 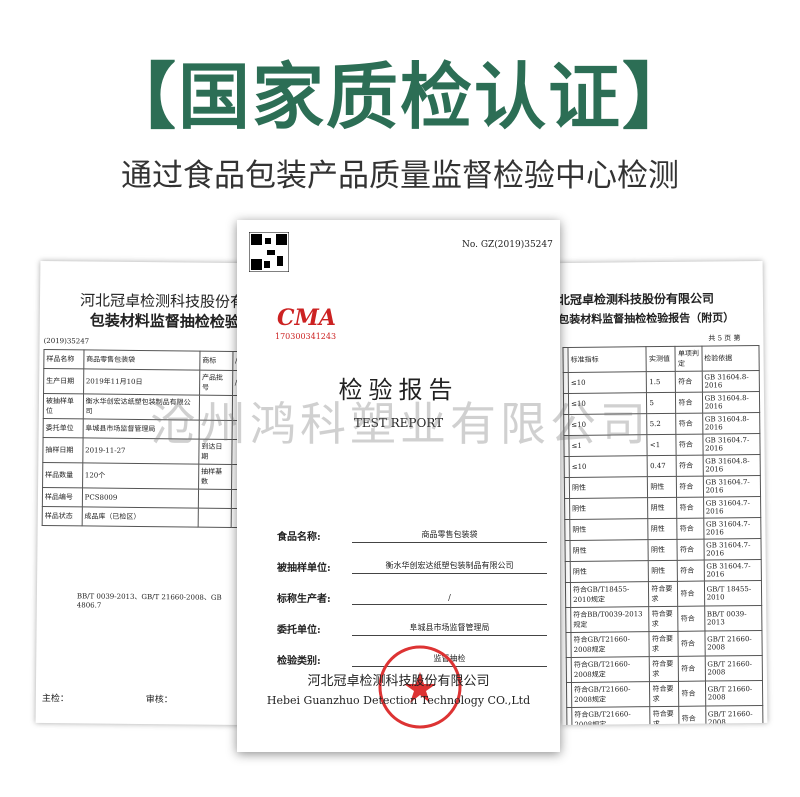 I want to click on report-title-en: TEST REPORT, so click(x=398, y=423).